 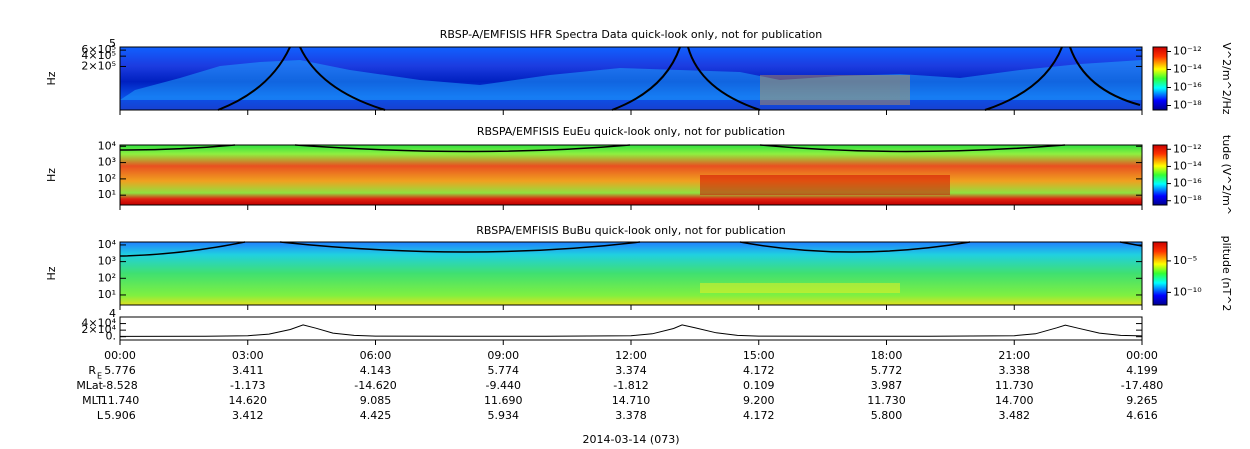 What do you see at coordinates (1015, 415) in the screenshot?
I see `ephemeris-value: 3.482` at bounding box center [1015, 415].